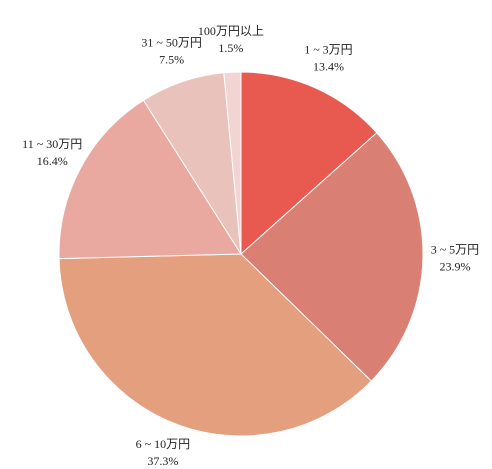 This screenshot has height=469, width=492. Describe the element at coordinates (230, 48) in the screenshot. I see `slice-value-label: 1.5%` at that location.